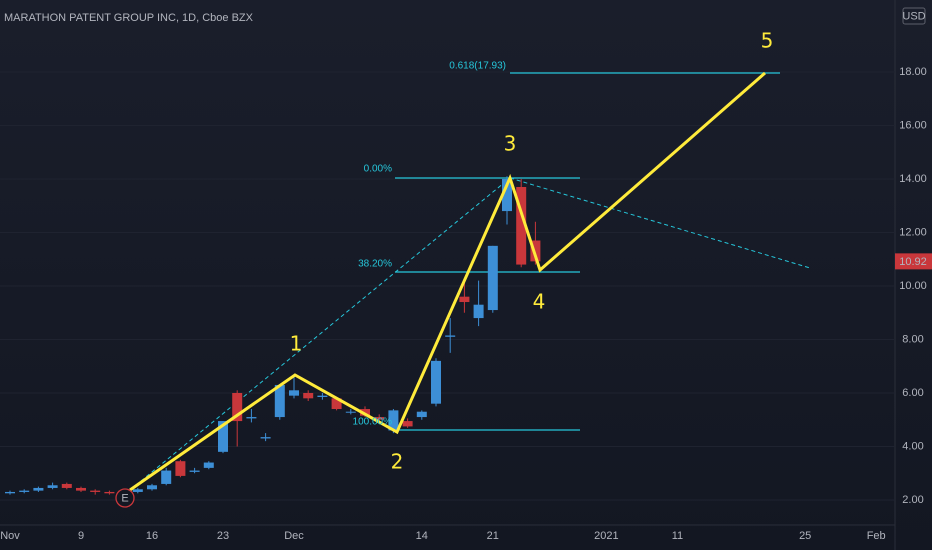 The width and height of the screenshot is (932, 550). Describe the element at coordinates (913, 179) in the screenshot. I see `y-tick-label: 14.00` at that location.